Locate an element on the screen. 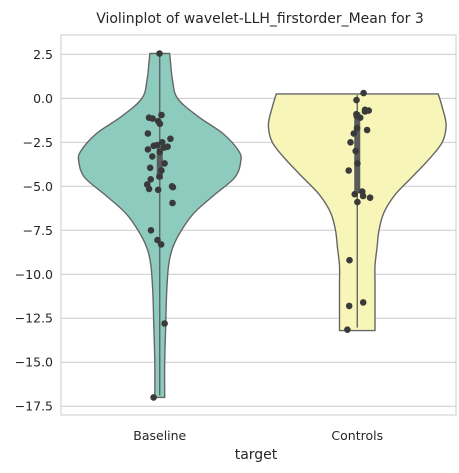 The height and width of the screenshot is (473, 459). y-tick-label-2: −2.5 is located at coordinates (38, 142).